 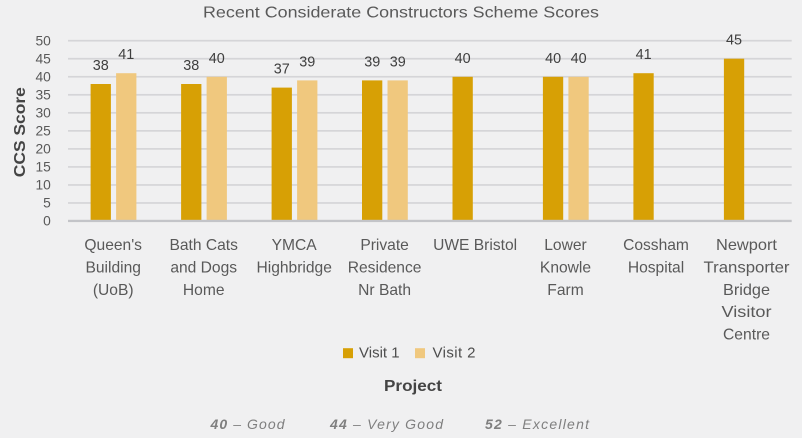 I want to click on svg-text: Queen's, so click(x=113, y=245).